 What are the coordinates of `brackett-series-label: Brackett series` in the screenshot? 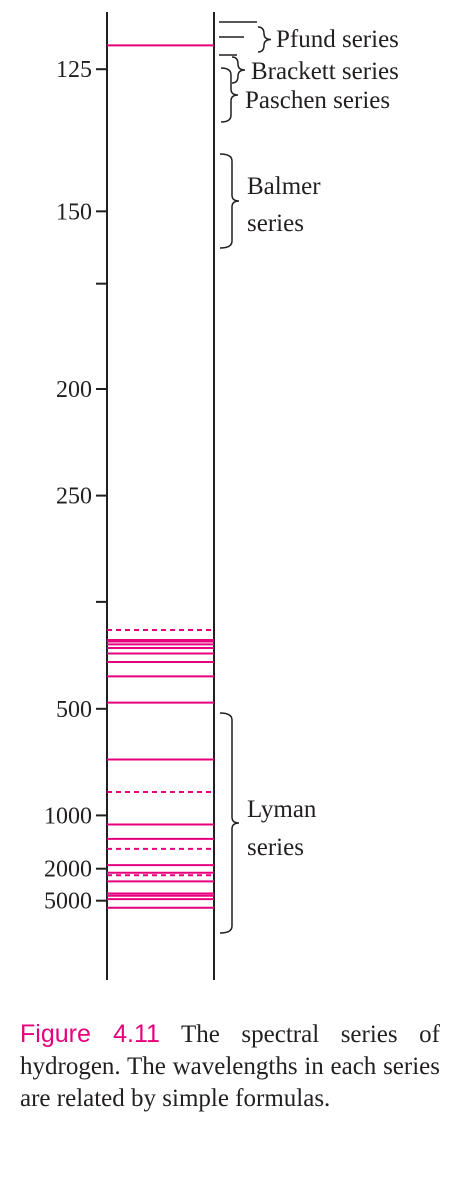 It's located at (325, 71).